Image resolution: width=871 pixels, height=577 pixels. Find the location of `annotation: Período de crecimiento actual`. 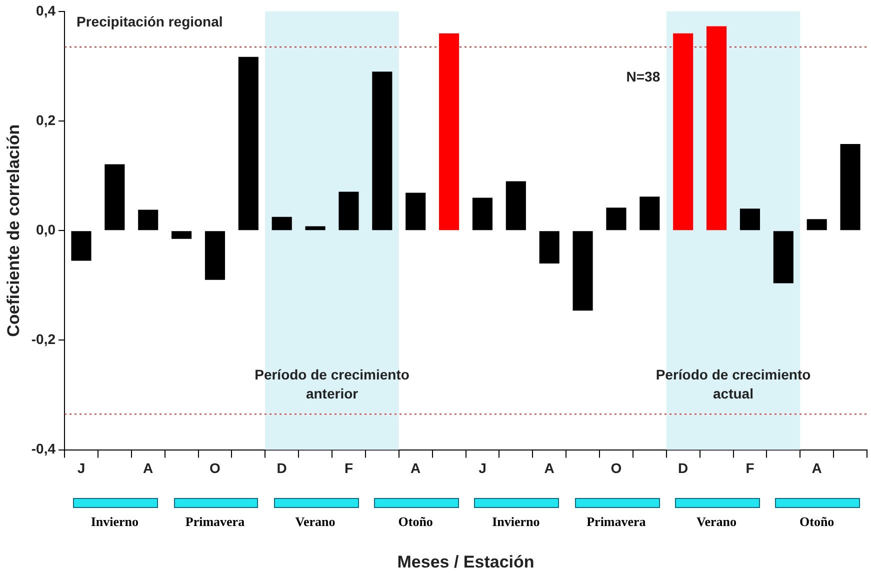

annotation: Período de crecimiento actual is located at coordinates (733, 384).